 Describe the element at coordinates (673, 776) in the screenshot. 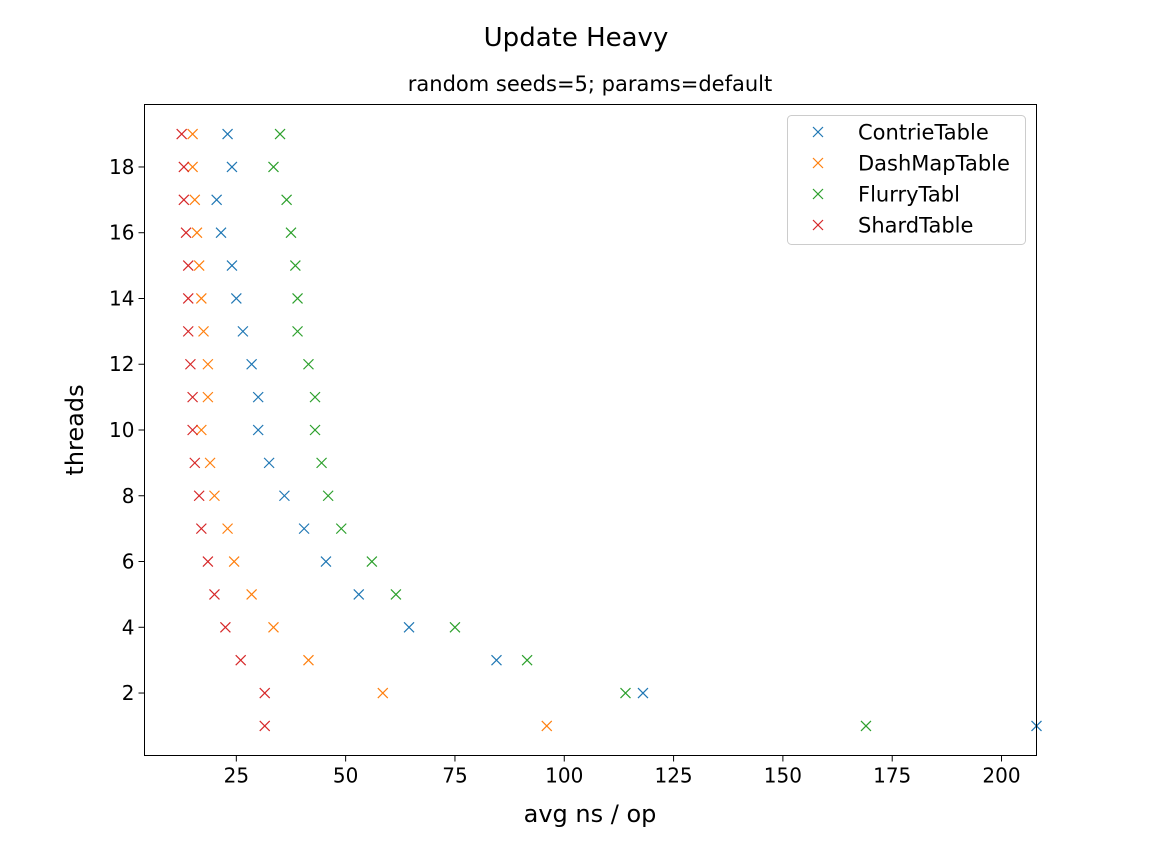

I see `x-tick-label: 125` at that location.